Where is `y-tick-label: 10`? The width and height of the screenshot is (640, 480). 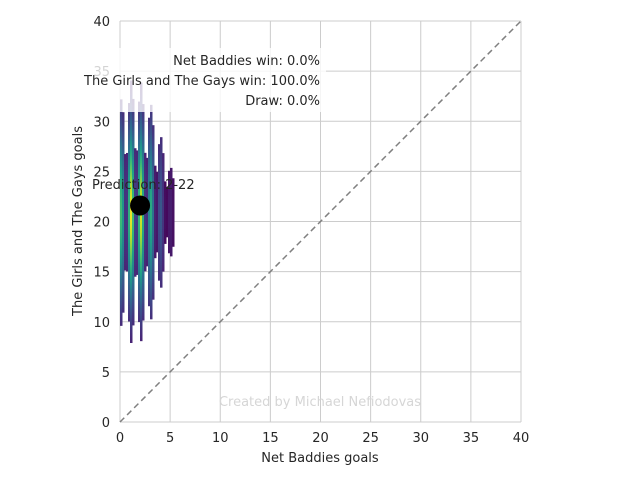 y-tick-label: 10 is located at coordinates (101, 323).